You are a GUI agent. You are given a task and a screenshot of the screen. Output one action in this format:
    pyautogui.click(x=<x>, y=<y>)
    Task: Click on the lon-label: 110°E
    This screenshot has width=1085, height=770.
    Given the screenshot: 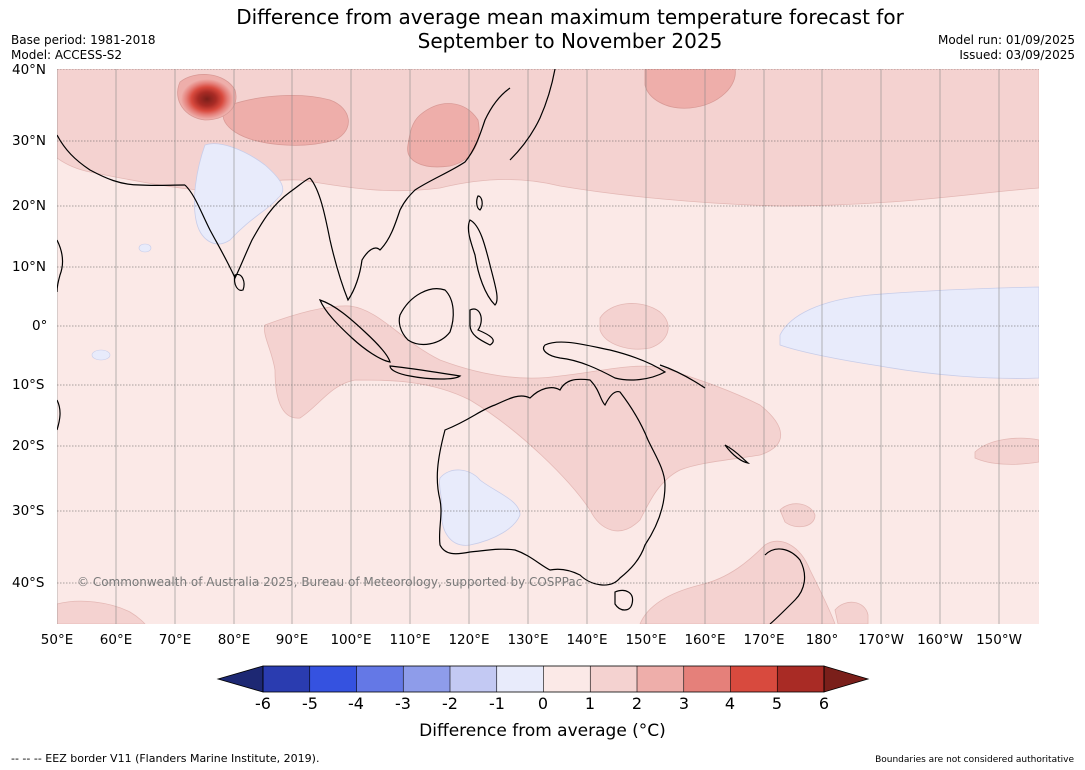 What is the action you would take?
    pyautogui.click(x=410, y=640)
    